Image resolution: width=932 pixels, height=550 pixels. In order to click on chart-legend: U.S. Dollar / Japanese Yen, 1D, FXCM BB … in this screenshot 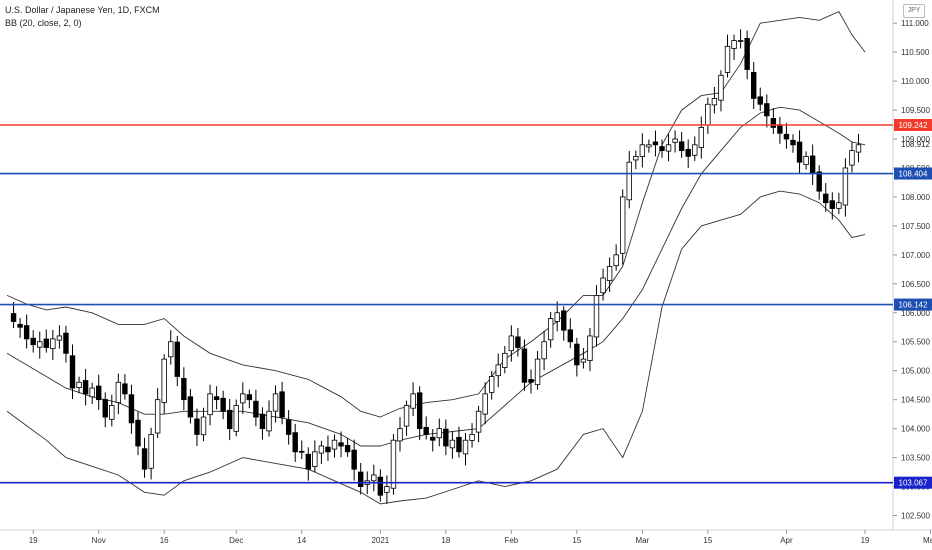, I will do `click(82, 17)`.